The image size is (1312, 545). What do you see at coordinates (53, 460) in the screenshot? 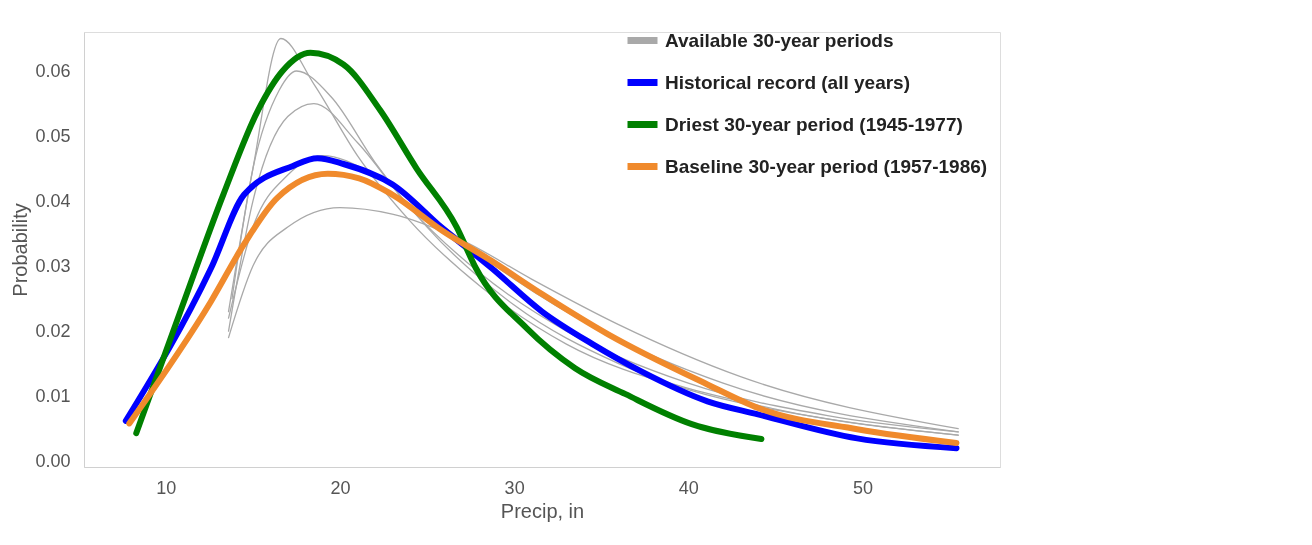
I see `y-tick-label: 0.00` at bounding box center [53, 460].